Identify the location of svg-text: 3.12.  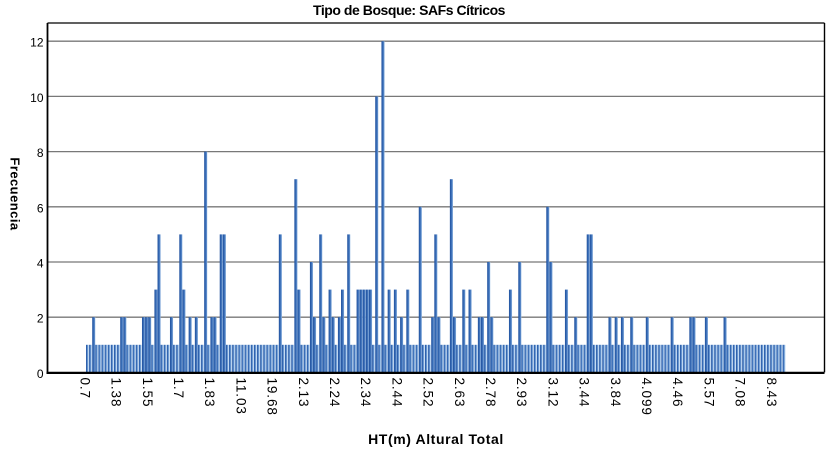
(552, 393).